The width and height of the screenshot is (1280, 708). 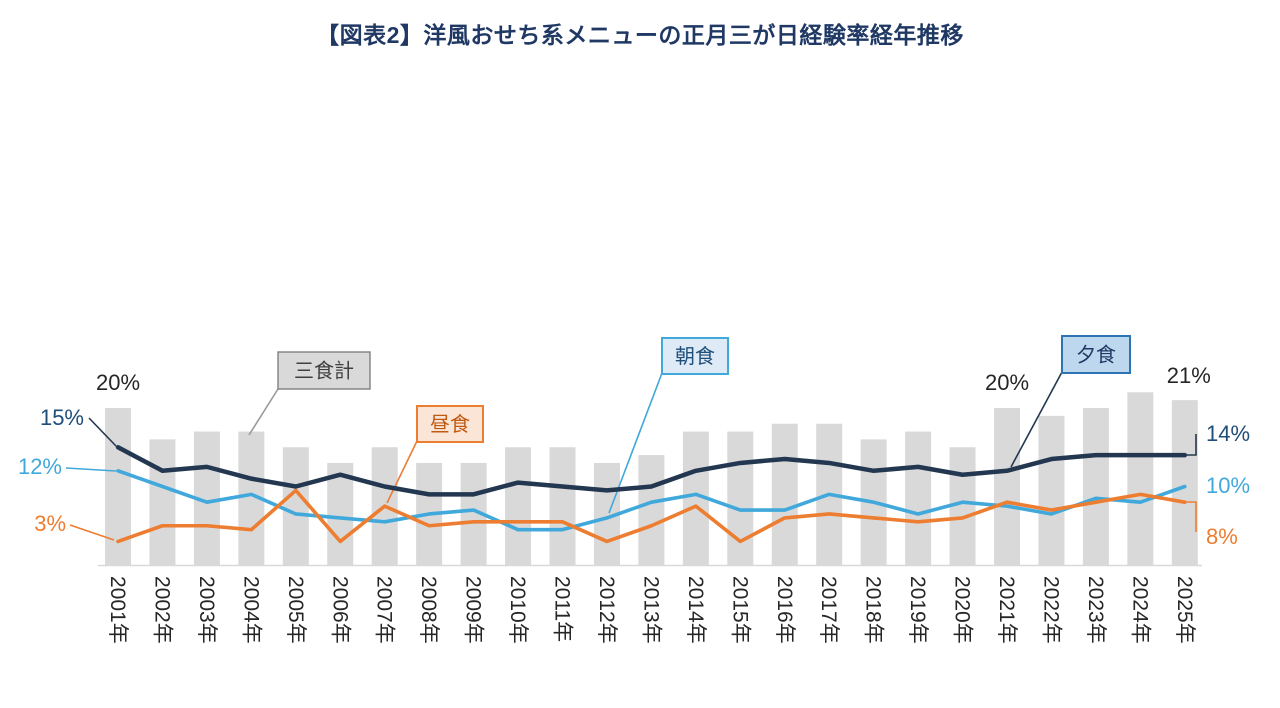 What do you see at coordinates (740, 498) in the screenshot?
I see `bar-2015年` at bounding box center [740, 498].